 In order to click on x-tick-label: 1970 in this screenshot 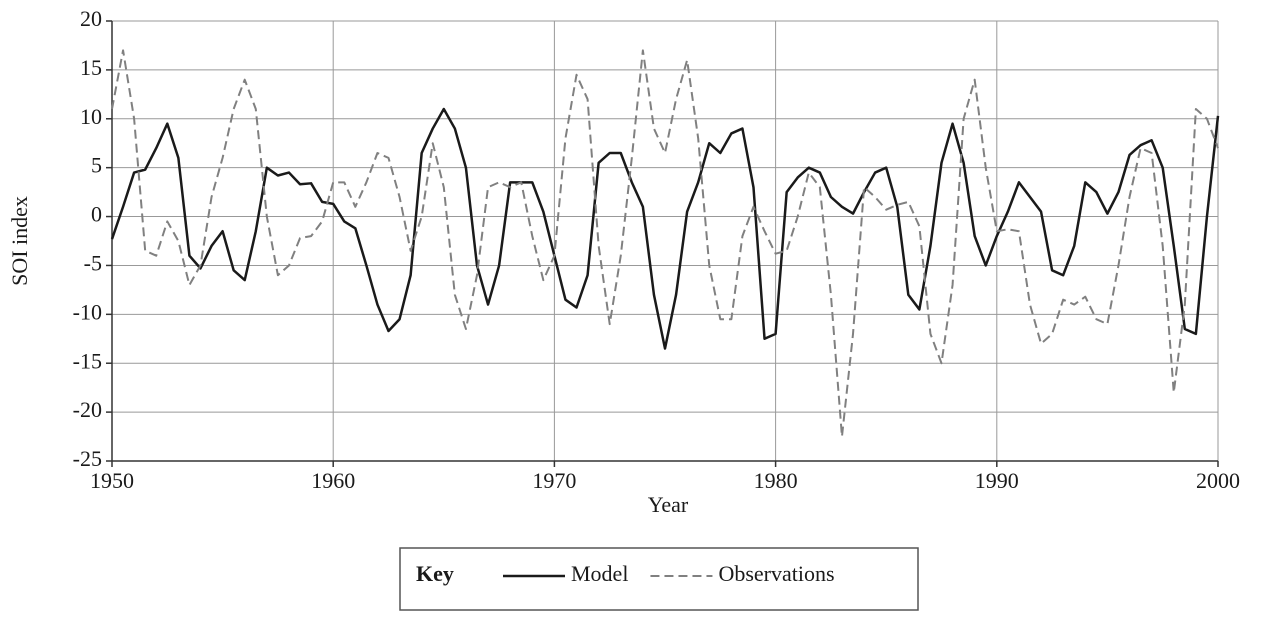, I will do `click(554, 480)`.